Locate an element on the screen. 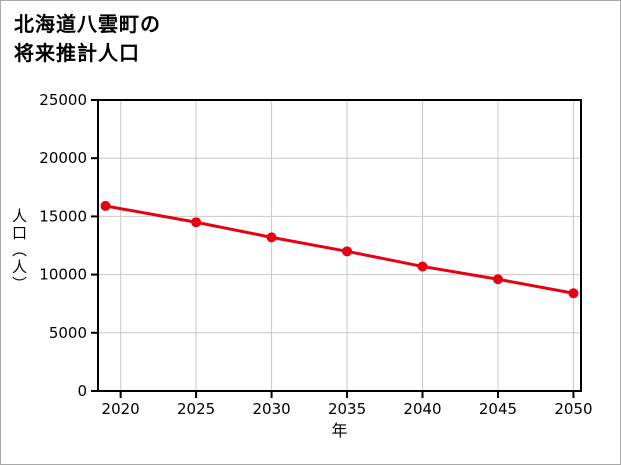 The image size is (621, 465). x-tick-label: 2050 is located at coordinates (573, 409).